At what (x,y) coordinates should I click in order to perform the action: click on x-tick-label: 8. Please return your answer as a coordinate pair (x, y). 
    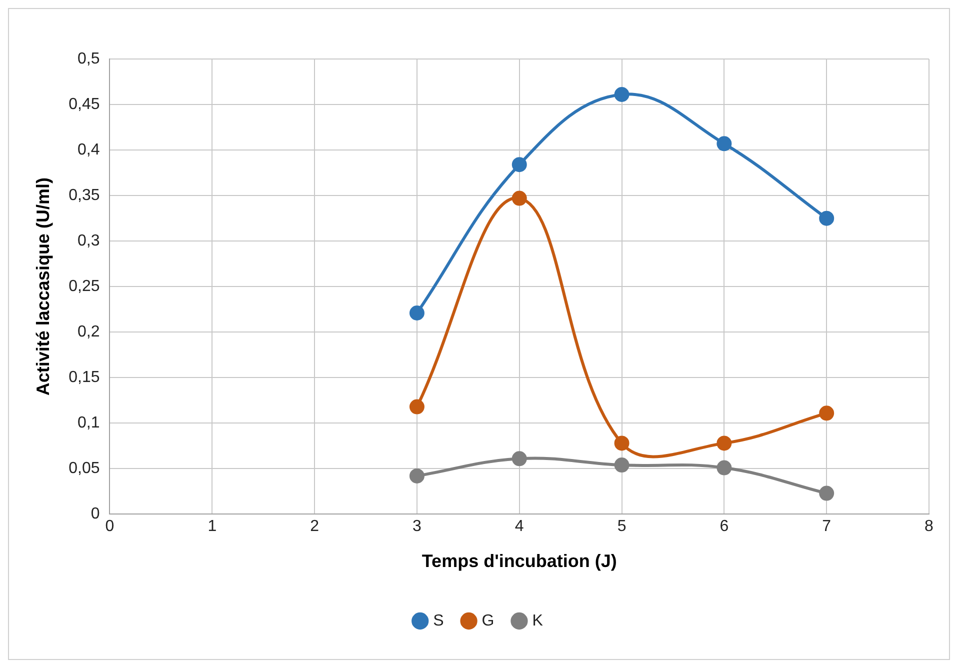
    Looking at the image, I should click on (929, 527).